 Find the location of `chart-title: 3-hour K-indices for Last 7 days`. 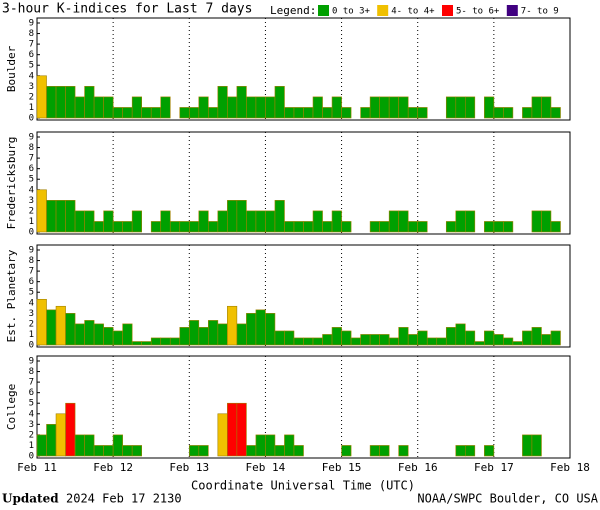

chart-title: 3-hour K-indices for Last 7 days is located at coordinates (127, 9).